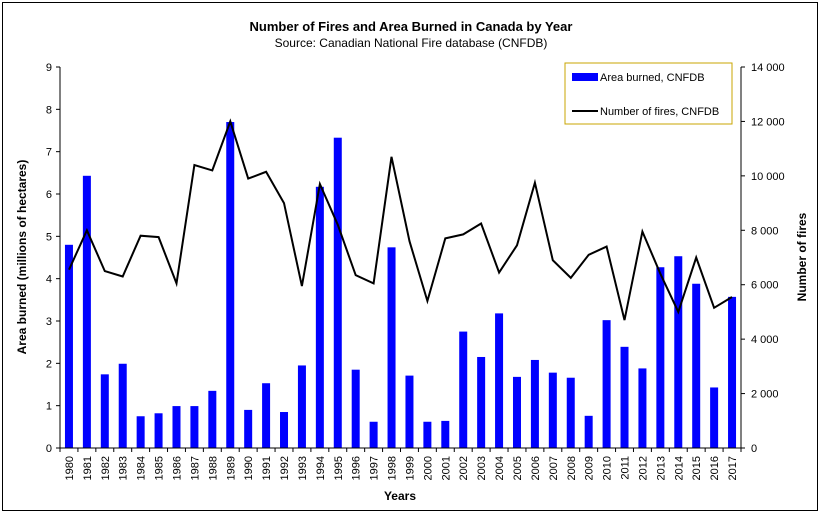 The height and width of the screenshot is (515, 822). Describe the element at coordinates (124, 468) in the screenshot. I see `x-tick-label: 1983` at that location.